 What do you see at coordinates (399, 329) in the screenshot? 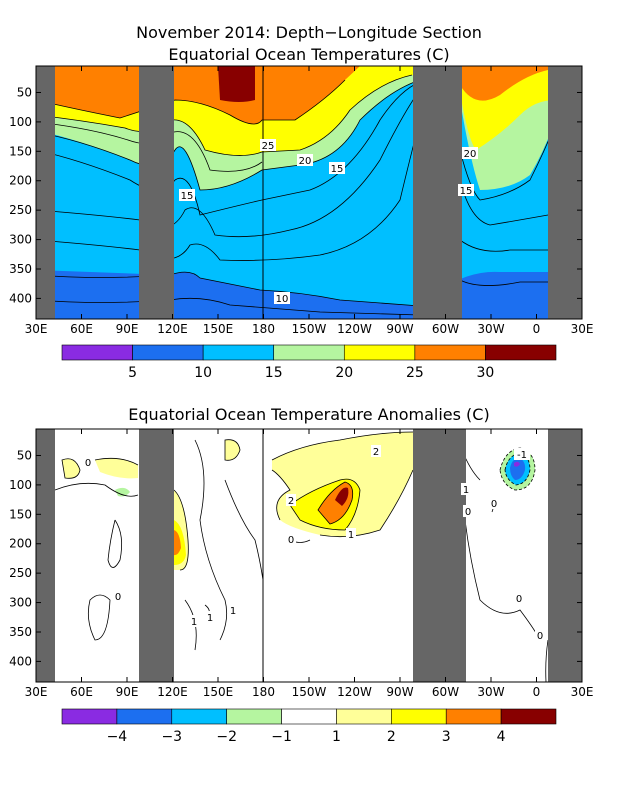
I see `top-x-tick-label: 90W` at bounding box center [399, 329].